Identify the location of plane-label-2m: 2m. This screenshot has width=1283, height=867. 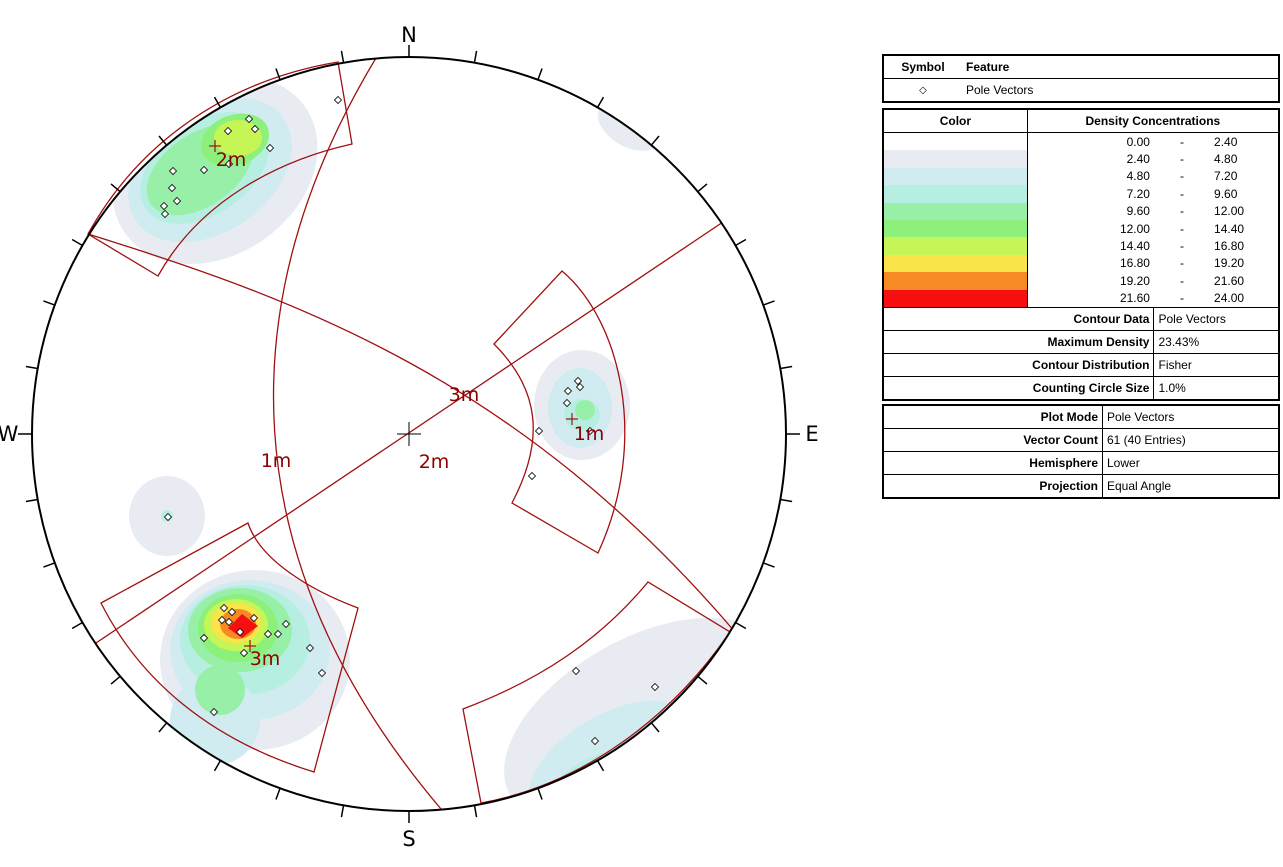
(434, 462).